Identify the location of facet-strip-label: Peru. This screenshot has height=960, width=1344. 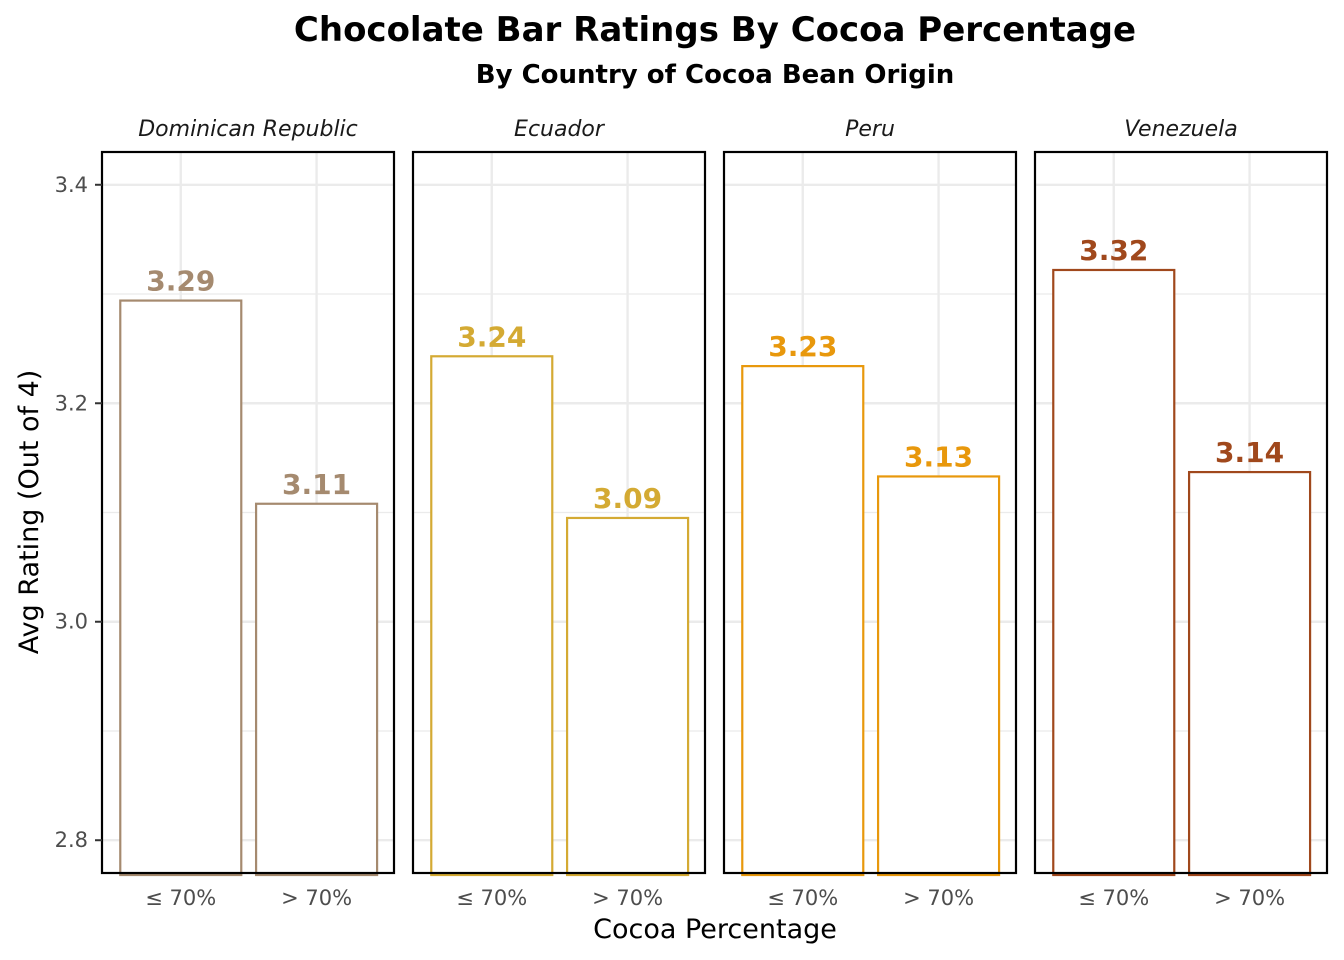
(870, 129).